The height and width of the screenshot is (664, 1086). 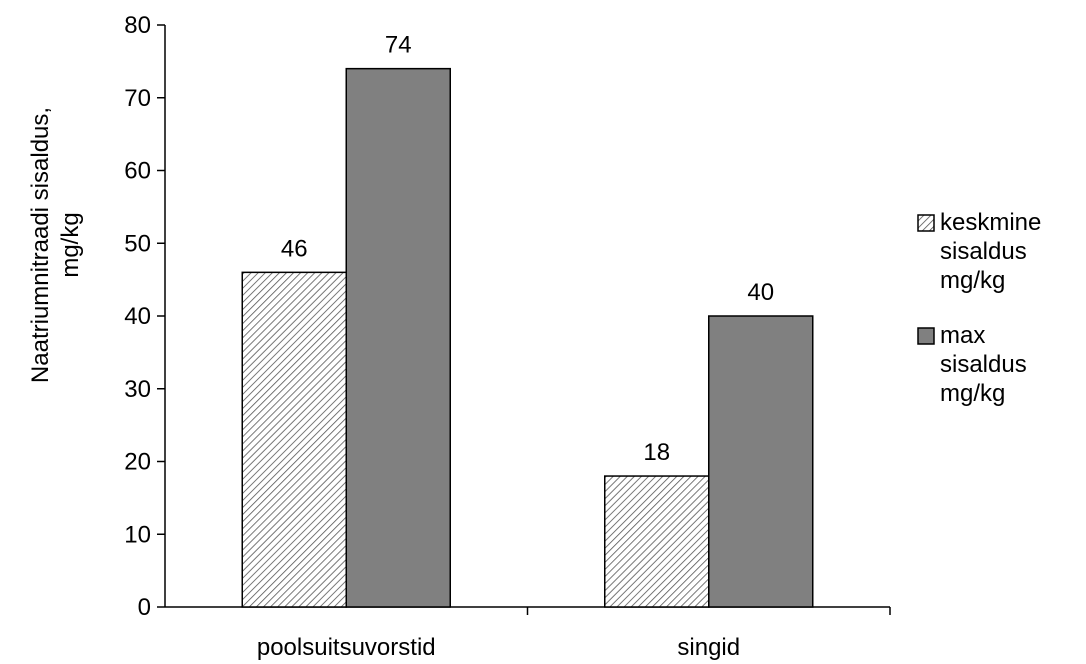 What do you see at coordinates (137, 171) in the screenshot?
I see `y-tick-label: 60` at bounding box center [137, 171].